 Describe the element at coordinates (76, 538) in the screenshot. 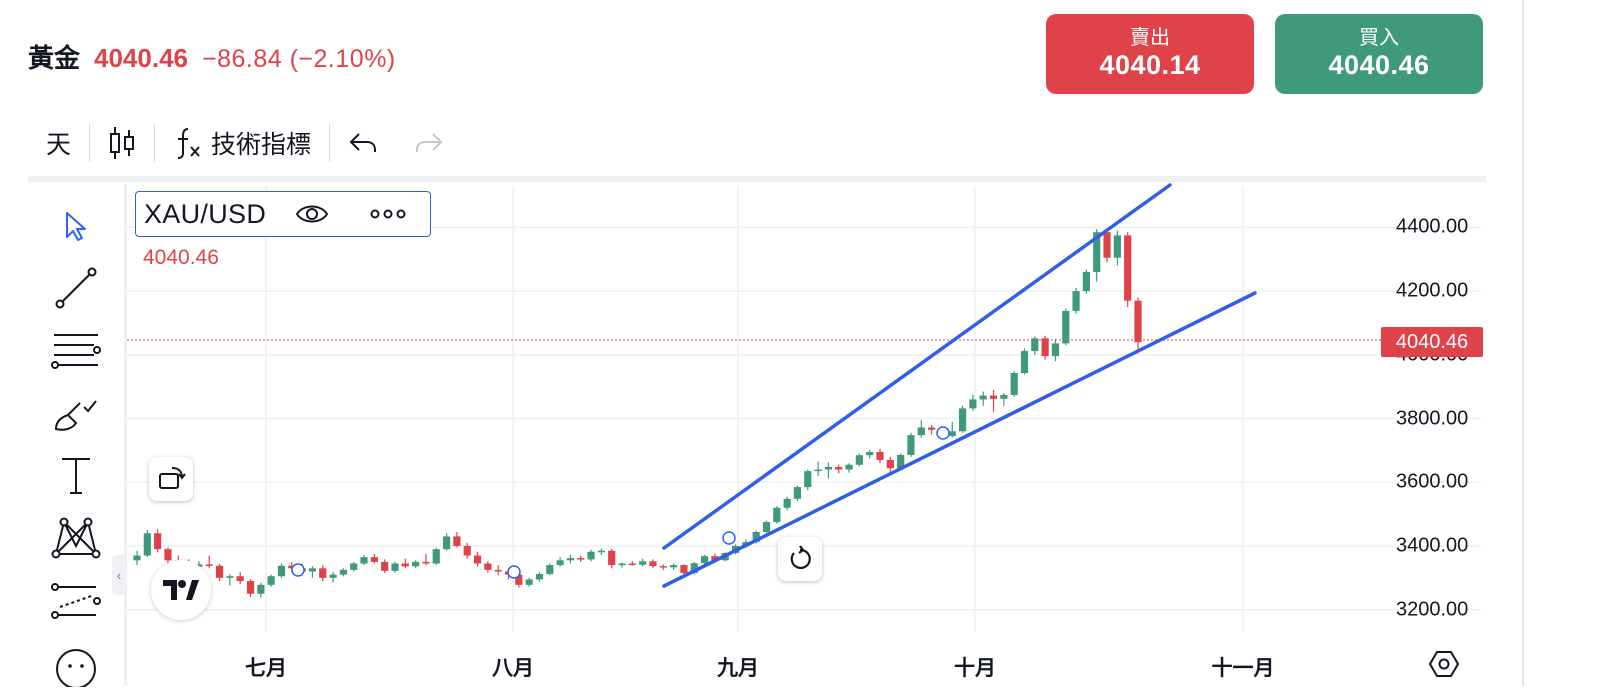

I see `pattern-tool` at that location.